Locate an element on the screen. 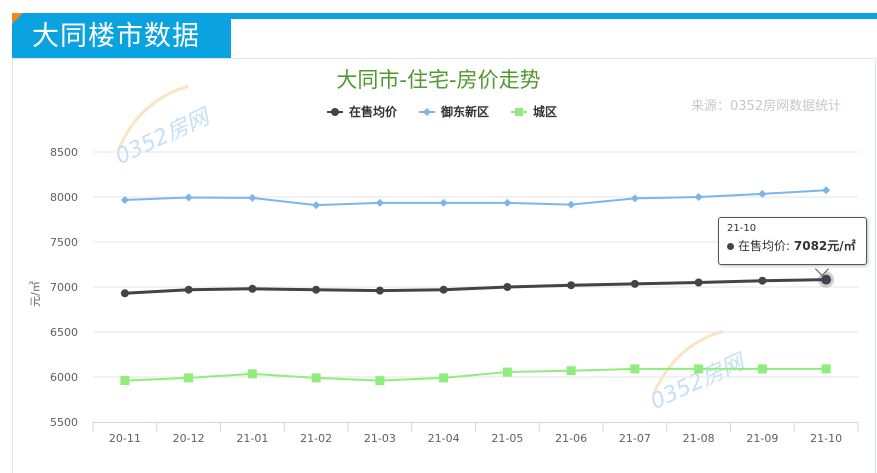 Image resolution: width=877 pixels, height=473 pixels. legend-item-avg-price: 在售均价 is located at coordinates (362, 111).